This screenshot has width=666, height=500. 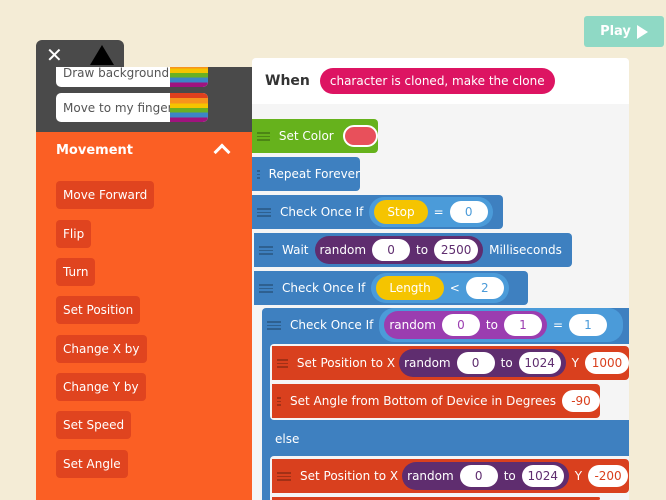 I want to click on palette-item-draw-background: Draw background, so click(x=132, y=77).